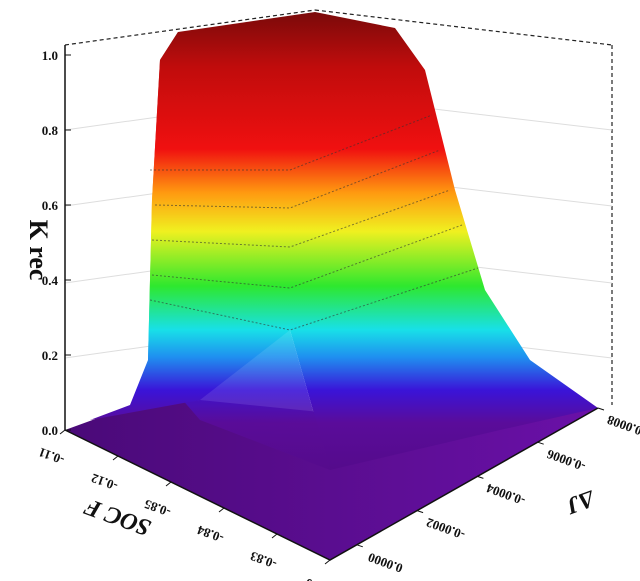 The height and width of the screenshot is (581, 640). Describe the element at coordinates (445, 529) in the screenshot. I see `y-tick-label: -0.0002` at that location.